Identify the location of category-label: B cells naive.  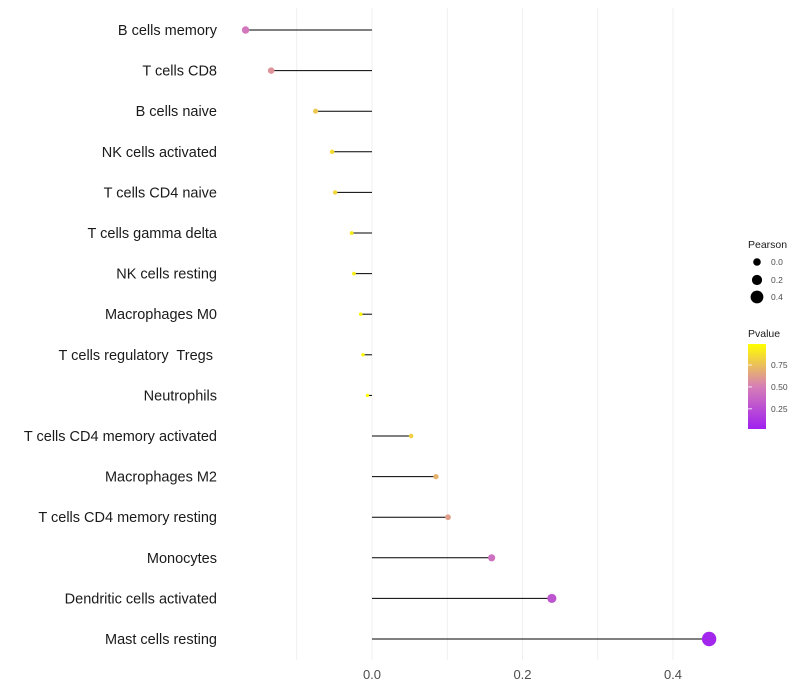
(176, 112).